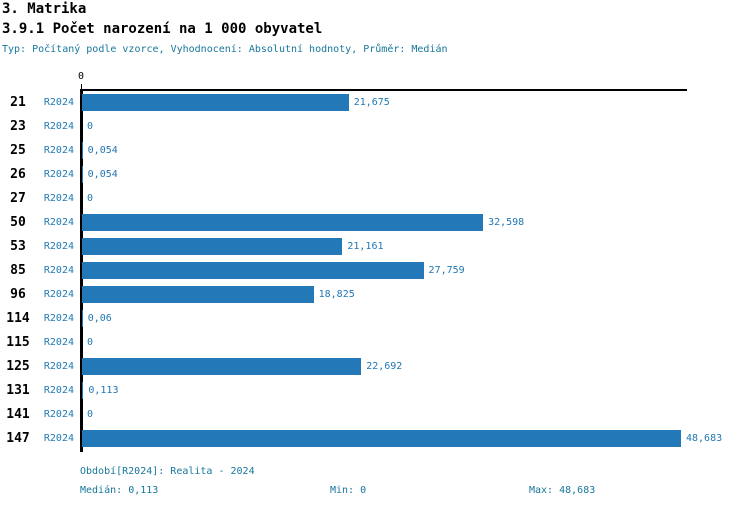  What do you see at coordinates (18, 270) in the screenshot?
I see `category-label: 85` at bounding box center [18, 270].